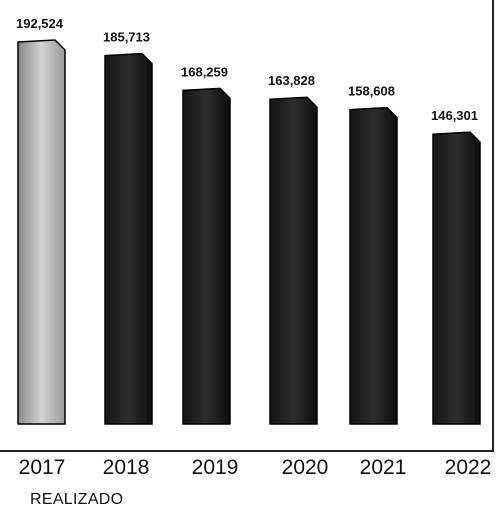  What do you see at coordinates (493, 226) in the screenshot?
I see `frame-right-border` at bounding box center [493, 226].